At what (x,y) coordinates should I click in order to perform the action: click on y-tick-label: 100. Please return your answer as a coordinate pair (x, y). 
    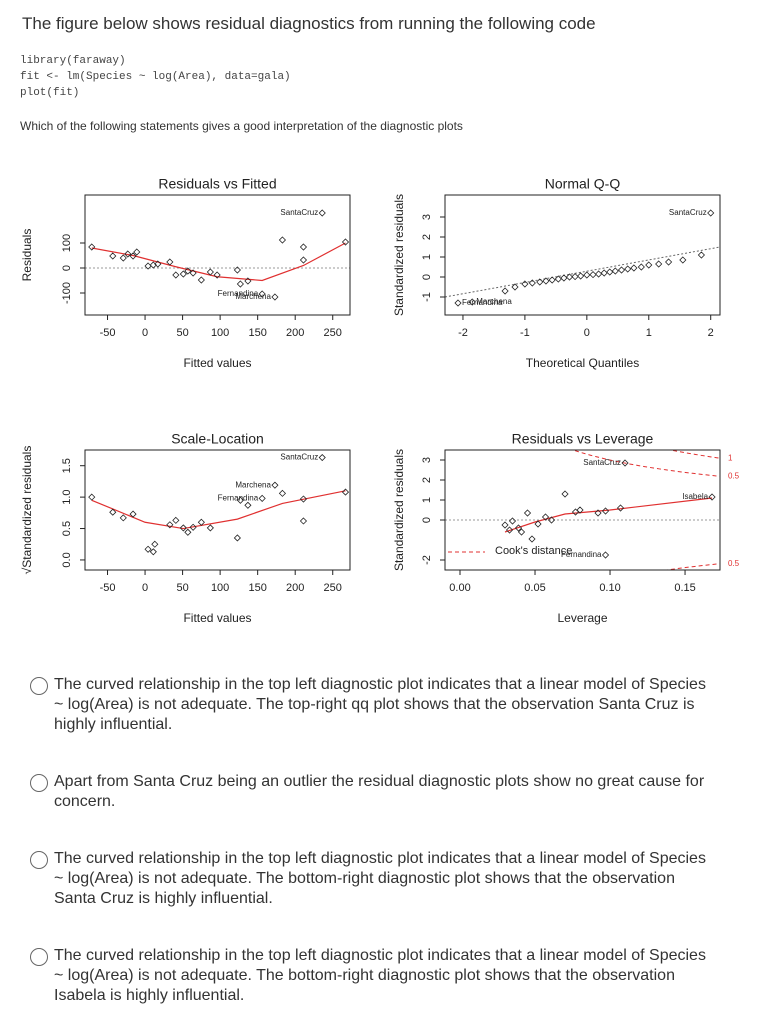
    Looking at the image, I should click on (67, 243).